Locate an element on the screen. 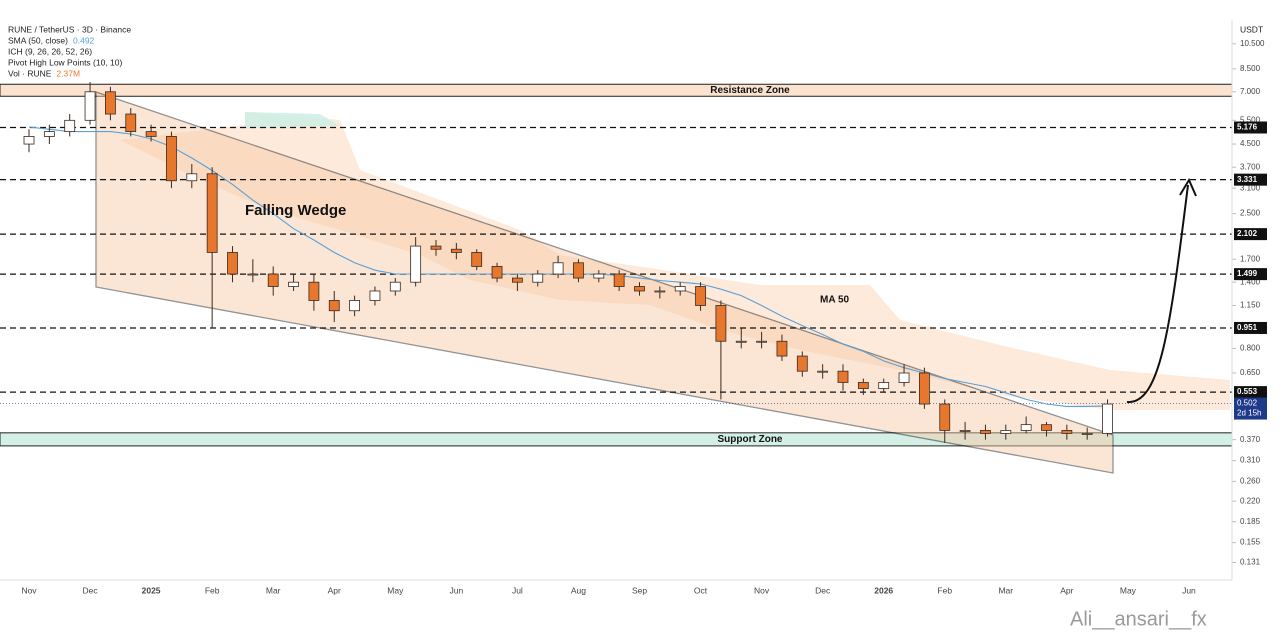 The image size is (1280, 643). last-price-label: 0.502 is located at coordinates (1247, 403).